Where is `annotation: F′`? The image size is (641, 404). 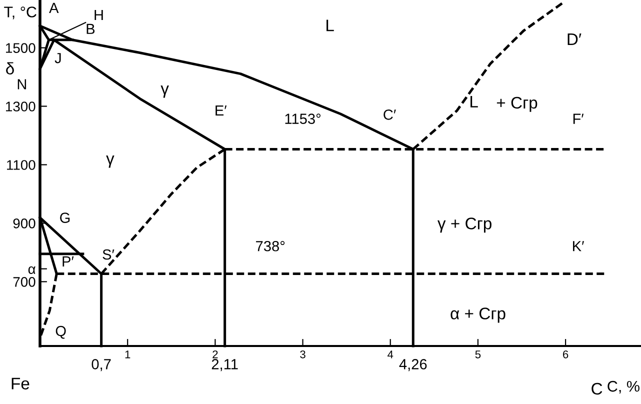 annotation: F′ is located at coordinates (578, 119).